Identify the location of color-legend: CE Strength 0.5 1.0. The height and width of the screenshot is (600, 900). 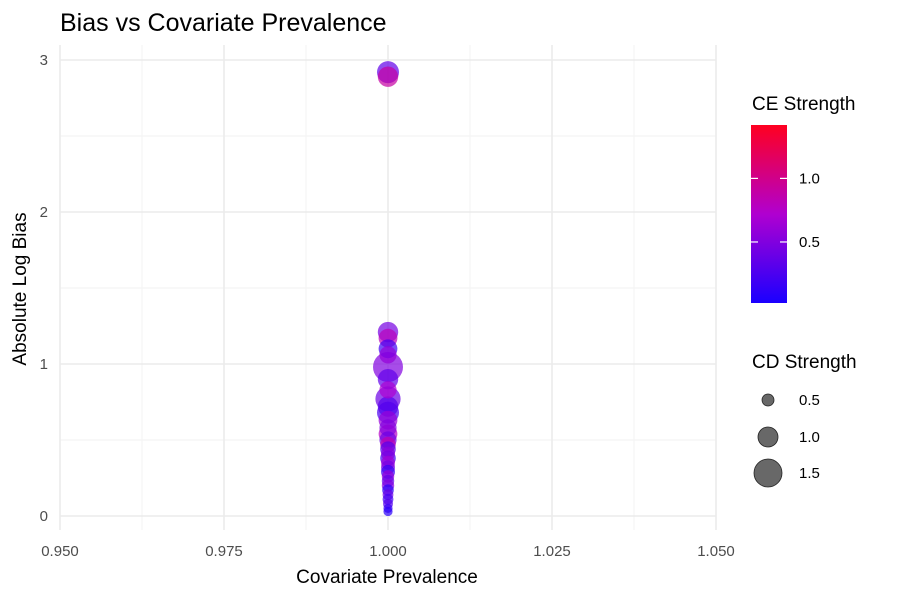
(803, 198).